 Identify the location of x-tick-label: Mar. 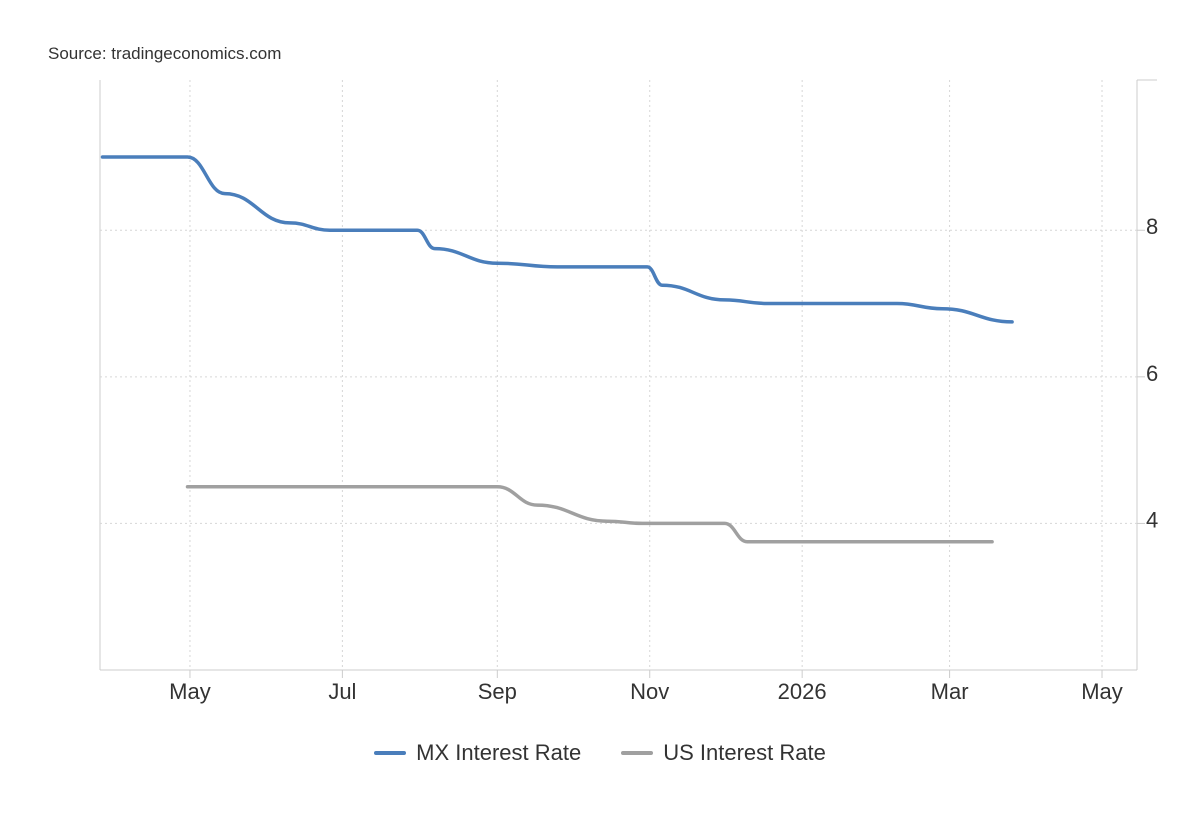
(950, 691).